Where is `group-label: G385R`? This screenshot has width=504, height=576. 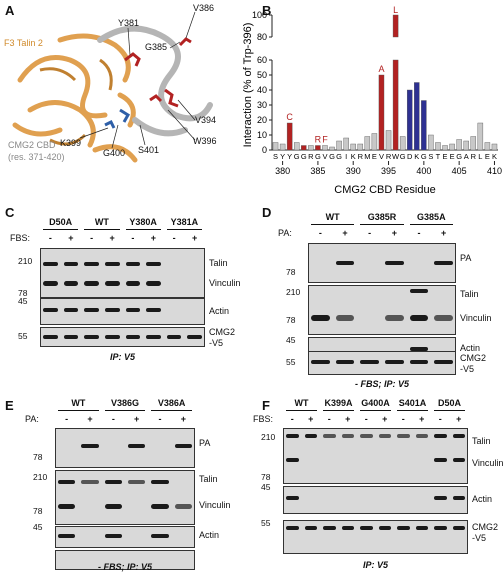 group-label: G385R is located at coordinates (382, 217).